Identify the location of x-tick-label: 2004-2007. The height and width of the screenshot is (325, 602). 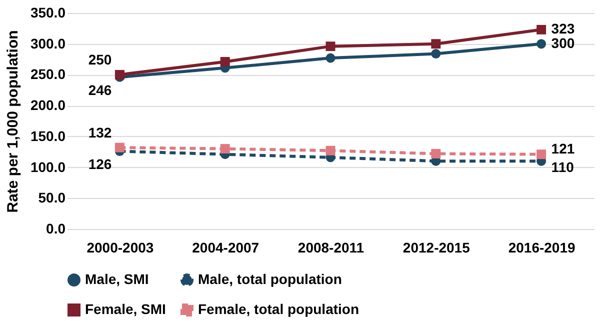
(226, 248).